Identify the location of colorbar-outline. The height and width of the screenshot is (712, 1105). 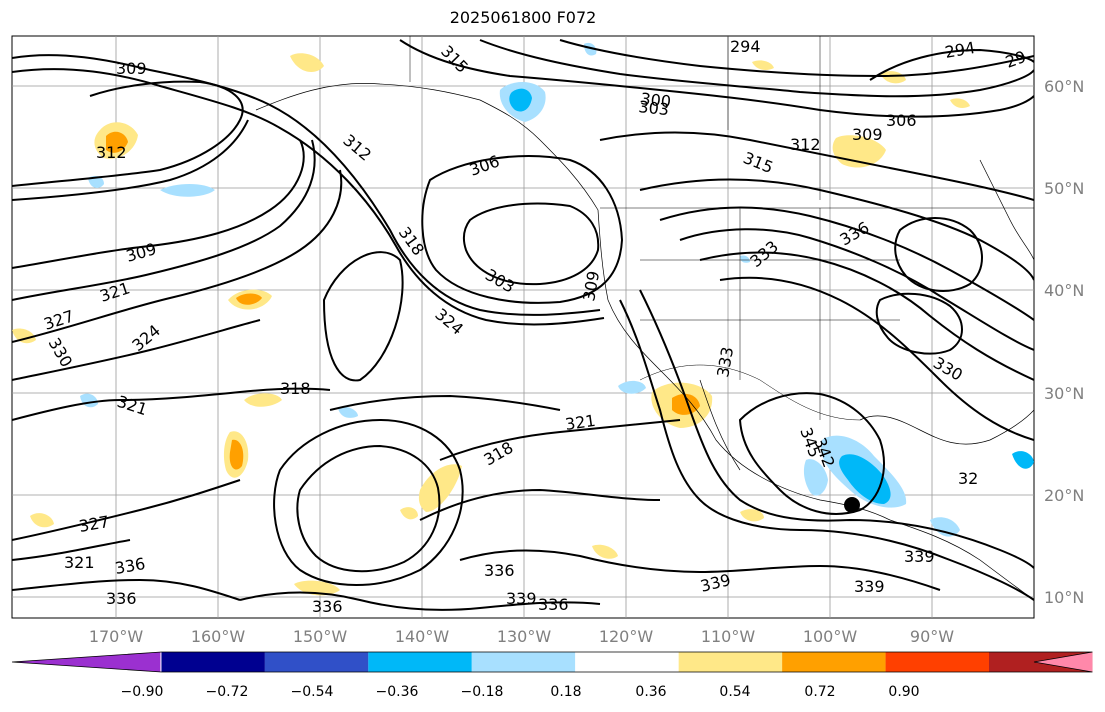
(552, 662).